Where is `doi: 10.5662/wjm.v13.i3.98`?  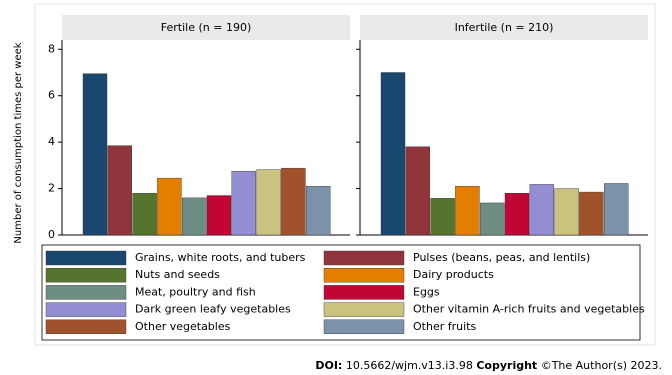
doi: 10.5662/wjm.v13.i3.98 is located at coordinates (409, 365).